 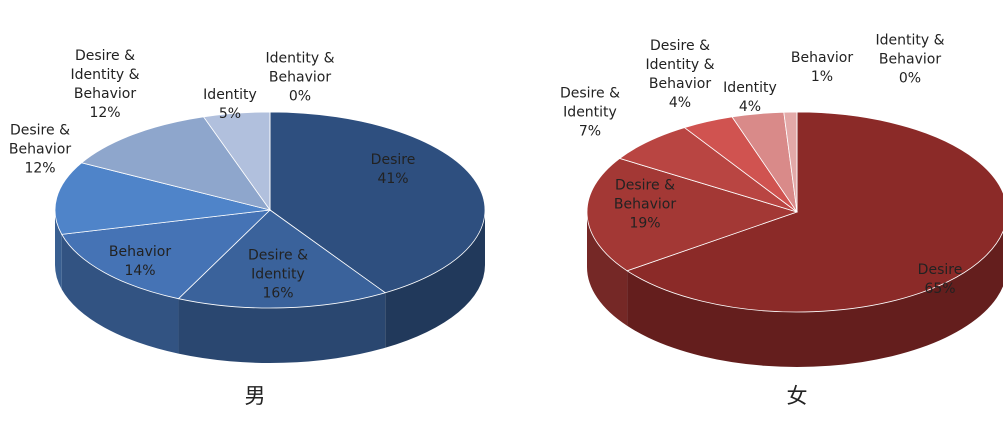 I want to click on chart-title: 男, so click(x=255, y=396).